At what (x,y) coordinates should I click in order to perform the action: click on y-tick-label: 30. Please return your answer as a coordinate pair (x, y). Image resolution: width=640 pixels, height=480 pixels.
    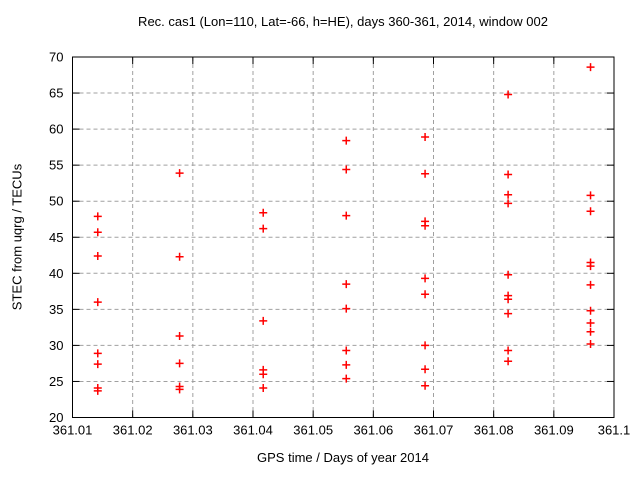
    Looking at the image, I should click on (56, 345).